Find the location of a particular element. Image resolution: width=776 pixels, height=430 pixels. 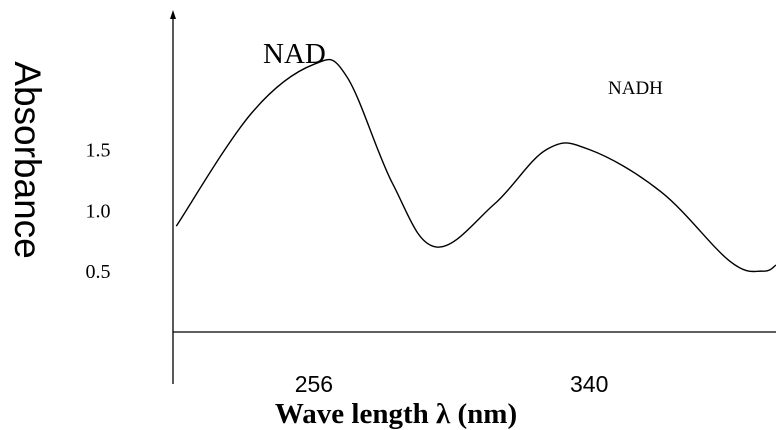

y-tick-label: 1.0 is located at coordinates (98, 211).